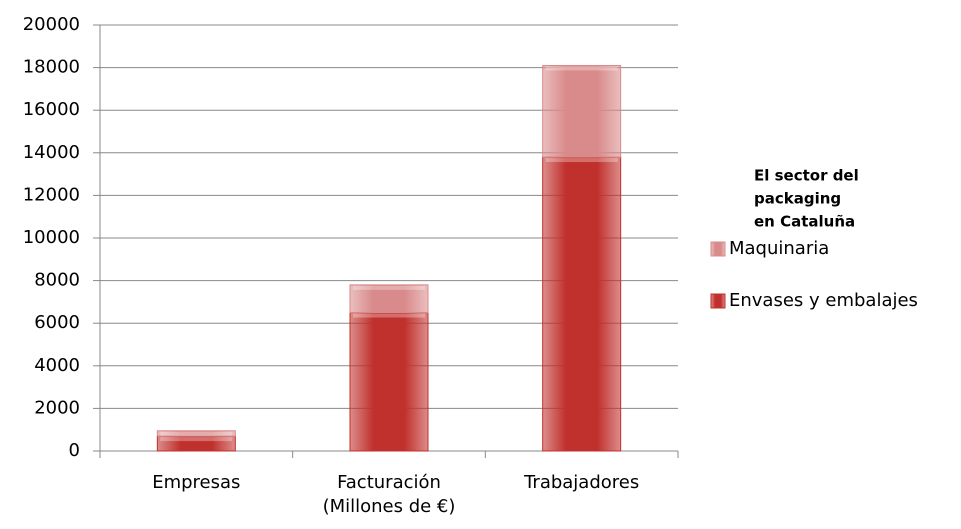  I want to click on x-tick-label: Empresas, so click(196, 482).